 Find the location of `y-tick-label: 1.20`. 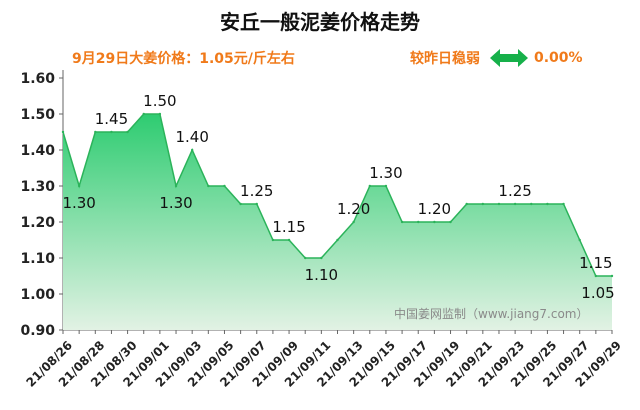

y-tick-label: 1.20 is located at coordinates (37, 223).